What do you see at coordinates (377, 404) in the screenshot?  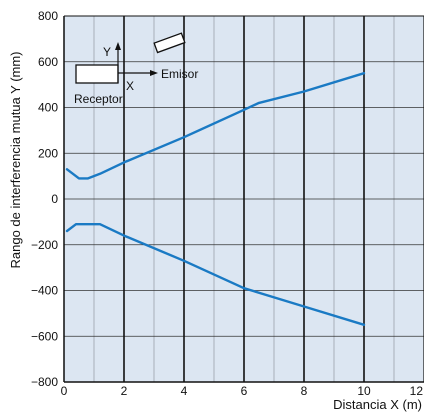 I see `x-axis-label: Distancia X (m)` at bounding box center [377, 404].